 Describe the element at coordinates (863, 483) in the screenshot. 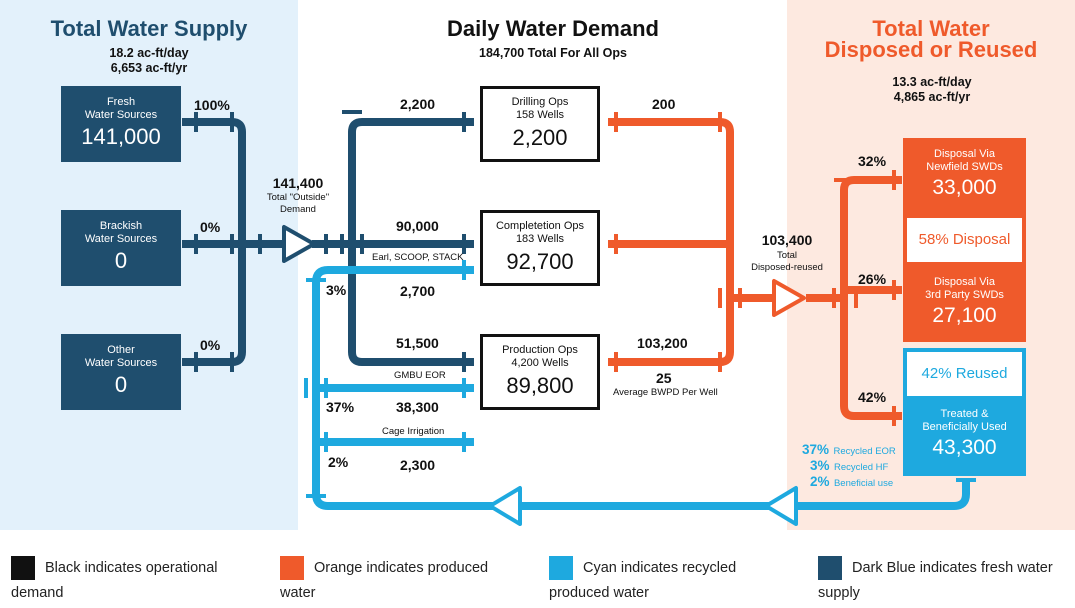

I see `breakdown-beneficial-label: Beneficial use` at that location.